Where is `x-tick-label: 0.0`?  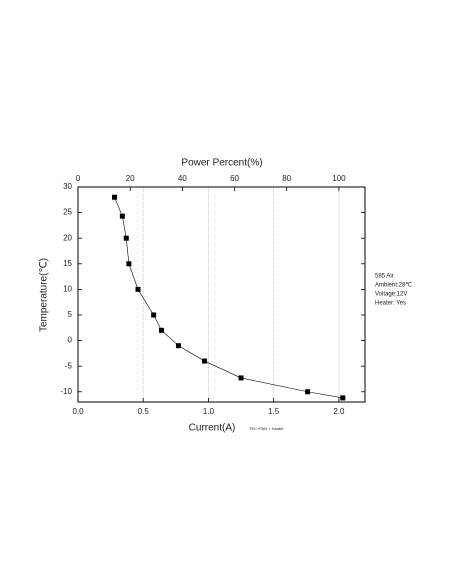
x-tick-label: 0.0 is located at coordinates (78, 411).